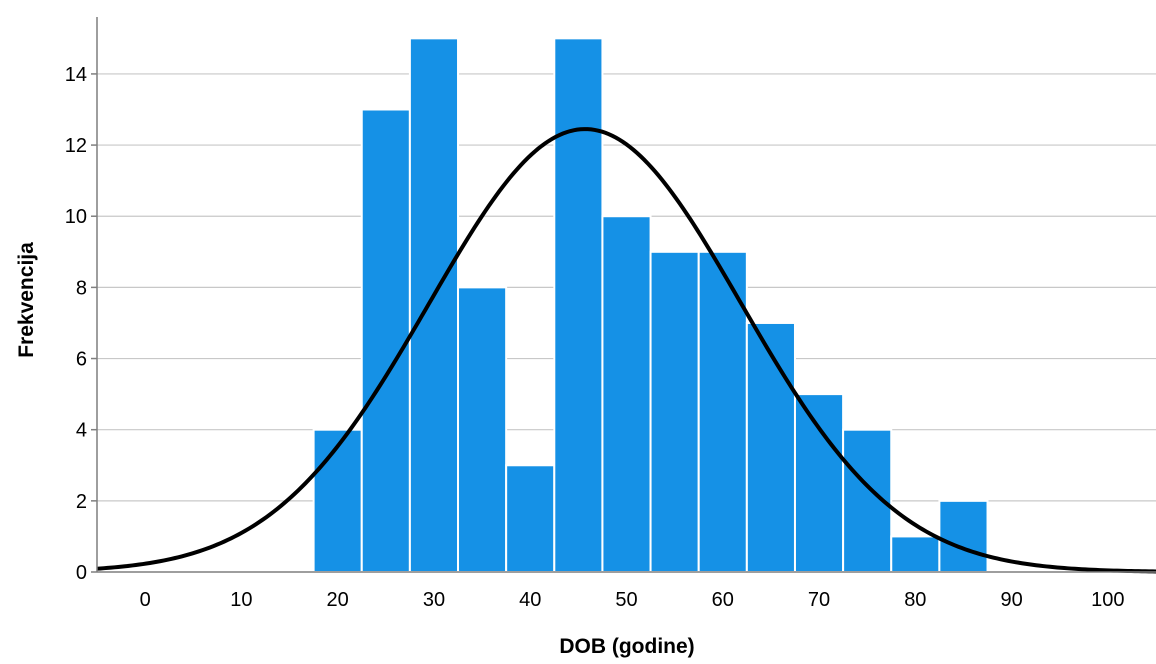 The image size is (1156, 664). What do you see at coordinates (338, 600) in the screenshot?
I see `x-tick-label: 20` at bounding box center [338, 600].